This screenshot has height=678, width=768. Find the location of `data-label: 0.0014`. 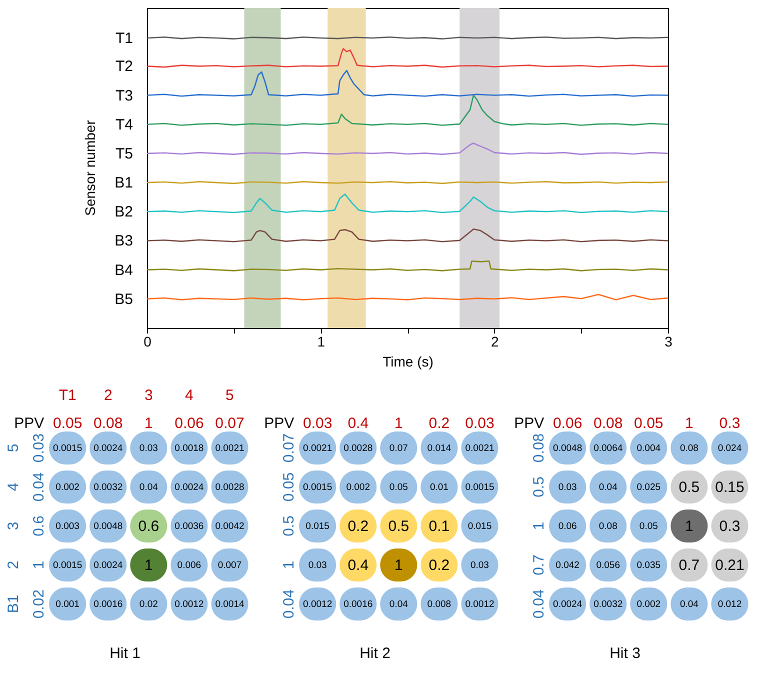

data-label: 0.0014 is located at coordinates (229, 604).